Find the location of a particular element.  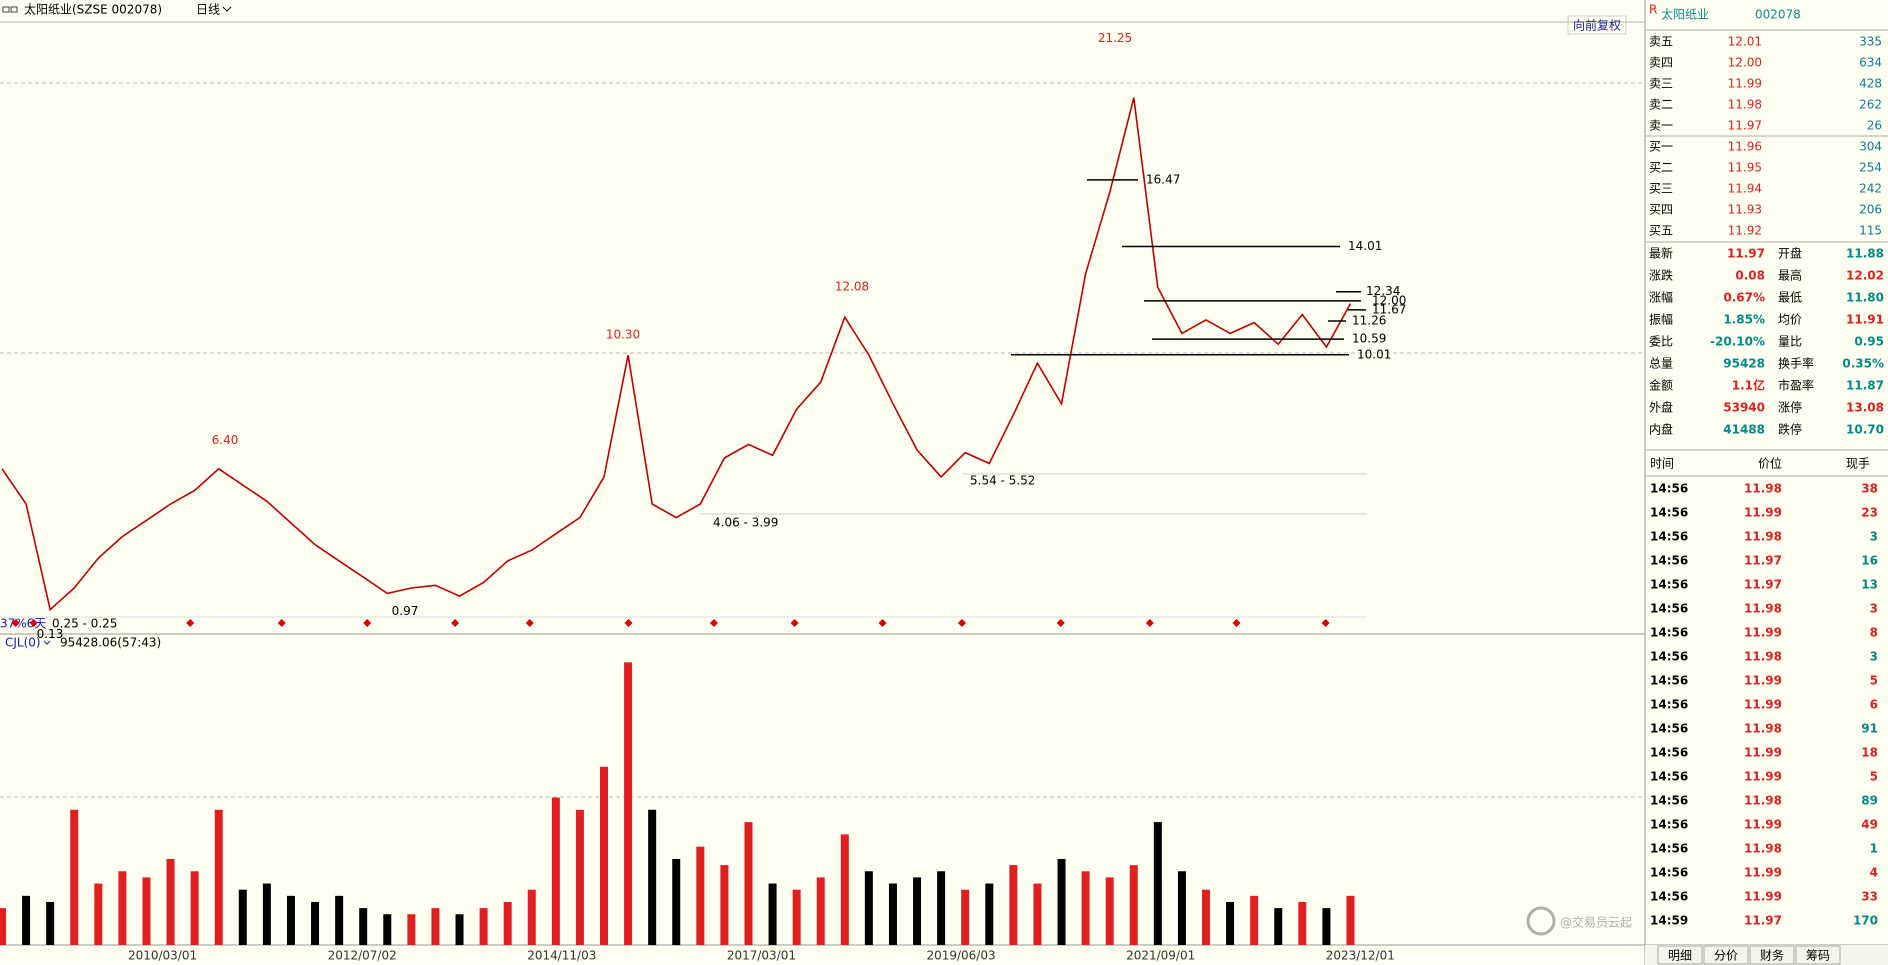

book-label: 买三 is located at coordinates (1661, 189).